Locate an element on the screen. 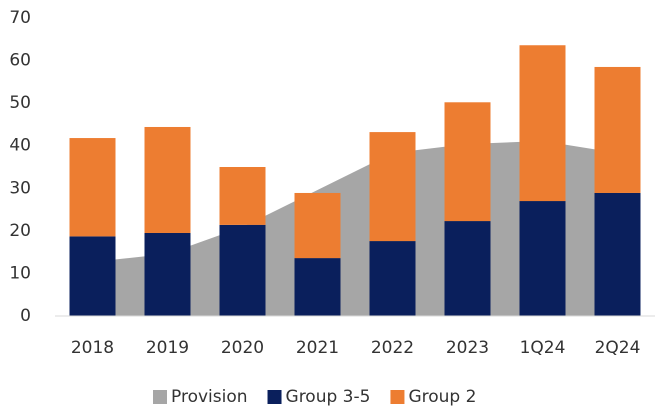  y-tick-label: 70 is located at coordinates (20, 18).